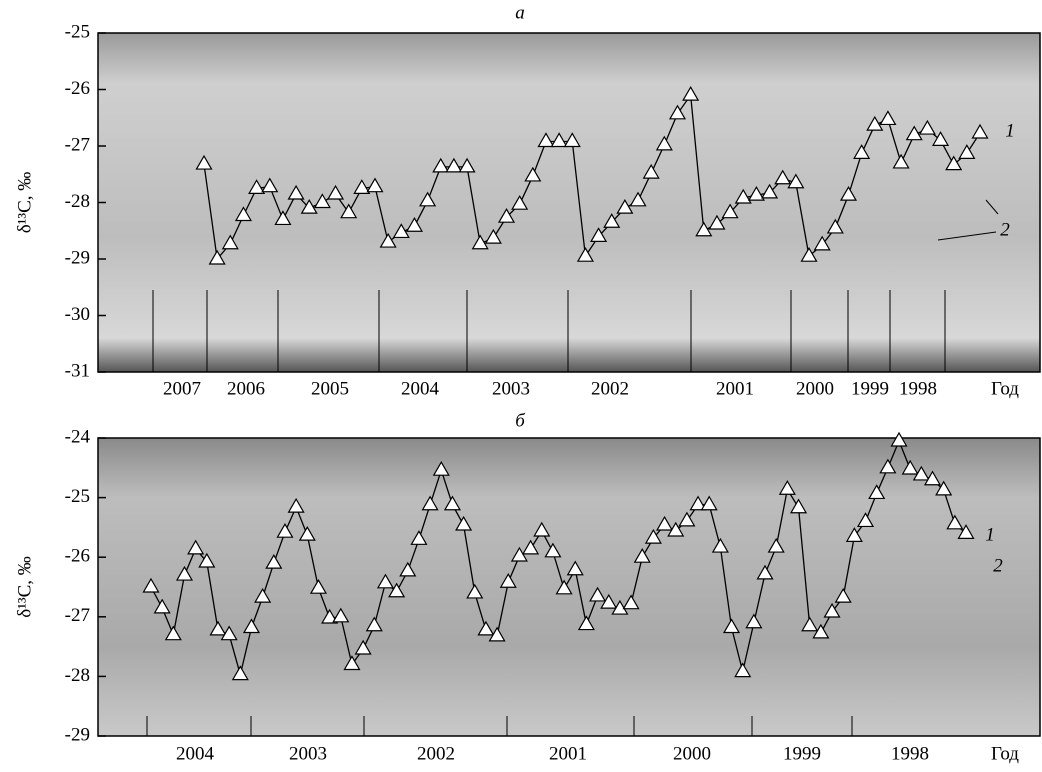  I want to click on year-label: 2002, so click(610, 388).